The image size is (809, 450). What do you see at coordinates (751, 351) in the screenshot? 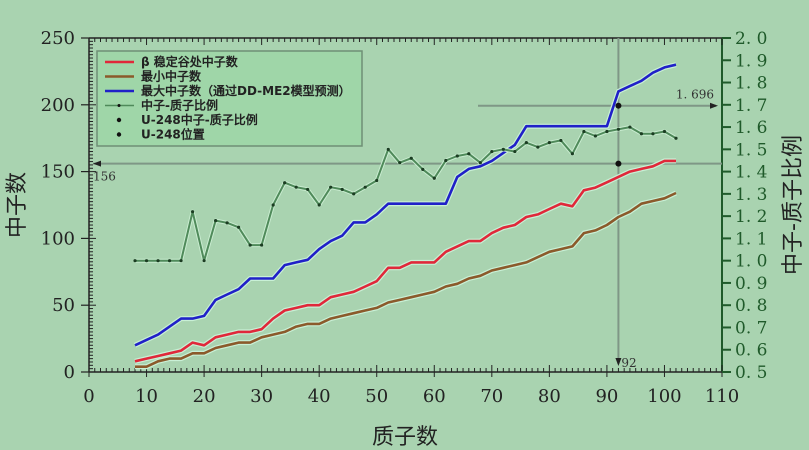
I see `y2-tick-label: 0. 6` at bounding box center [751, 351].